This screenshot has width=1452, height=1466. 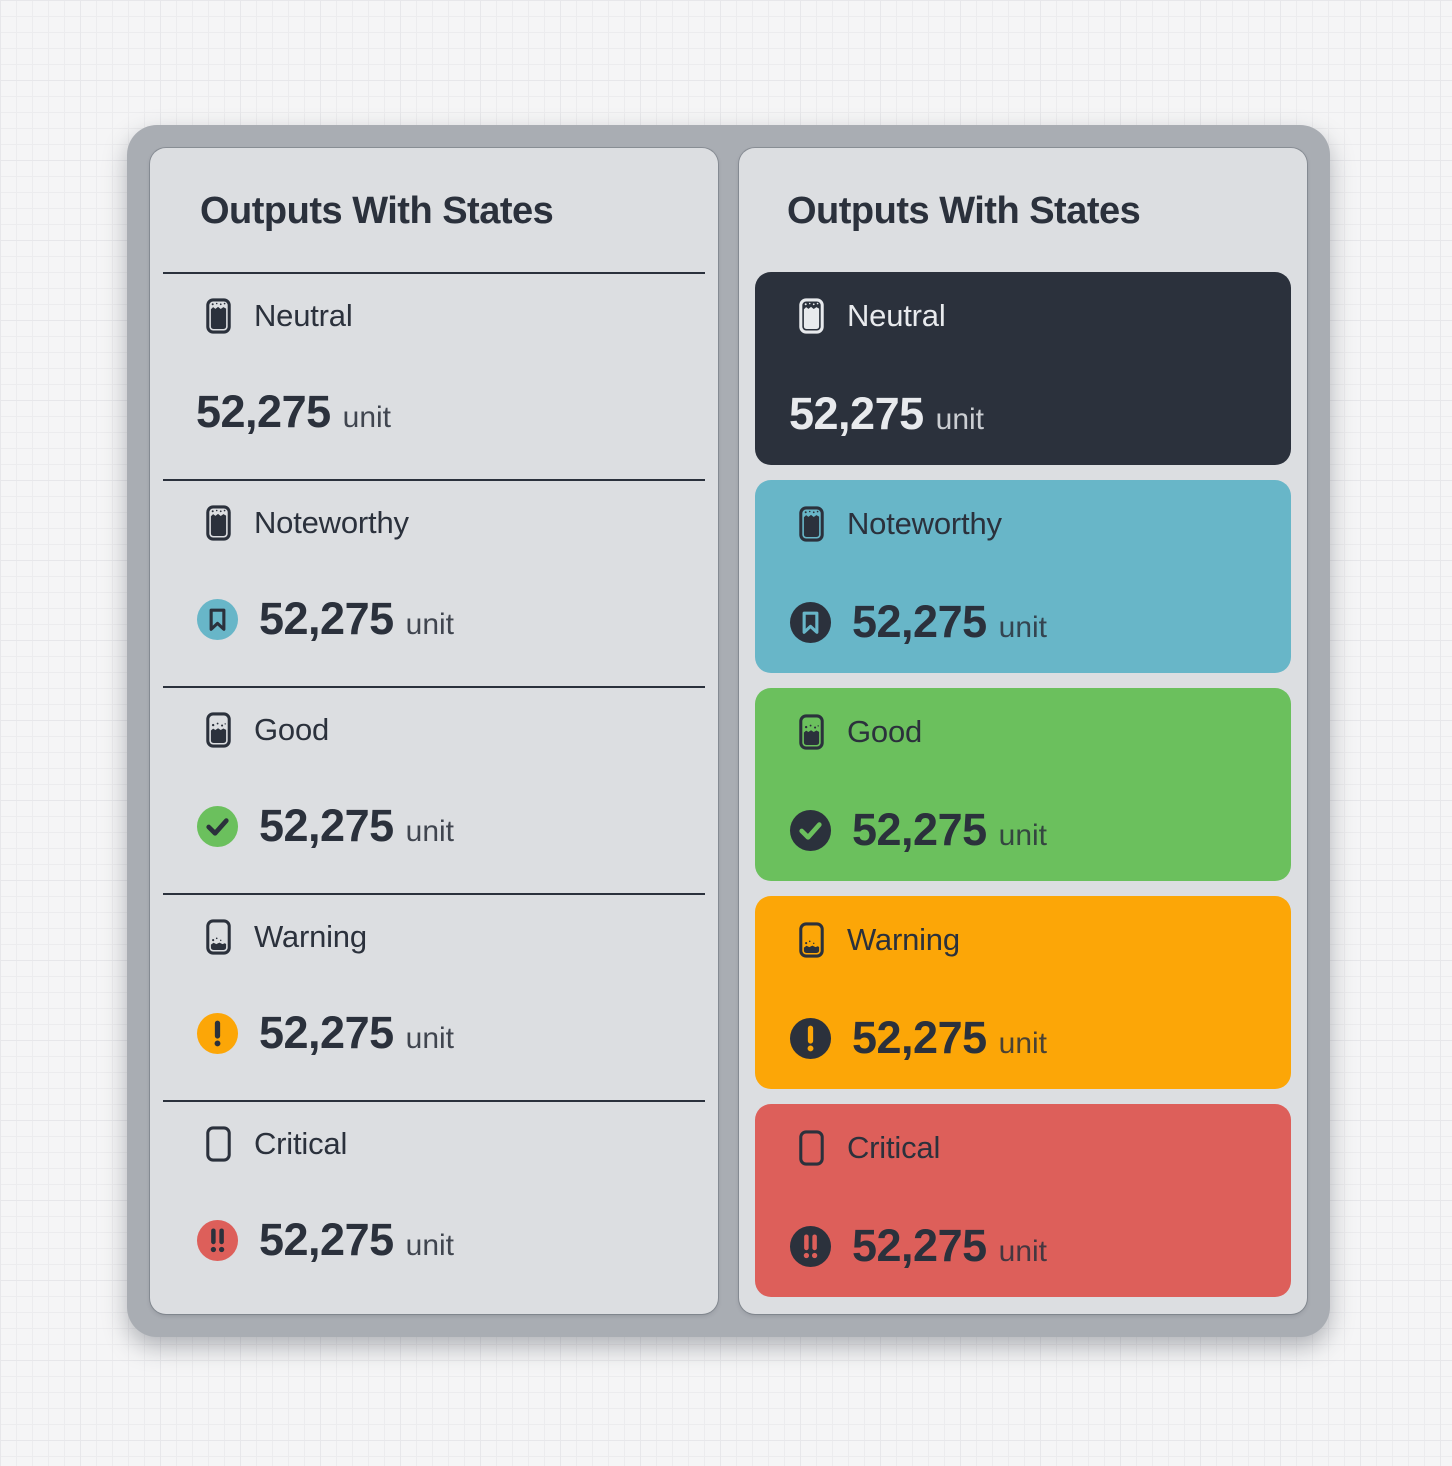 What do you see at coordinates (1023, 992) in the screenshot?
I see `state-card-warning: Warning 52,275 unit` at bounding box center [1023, 992].